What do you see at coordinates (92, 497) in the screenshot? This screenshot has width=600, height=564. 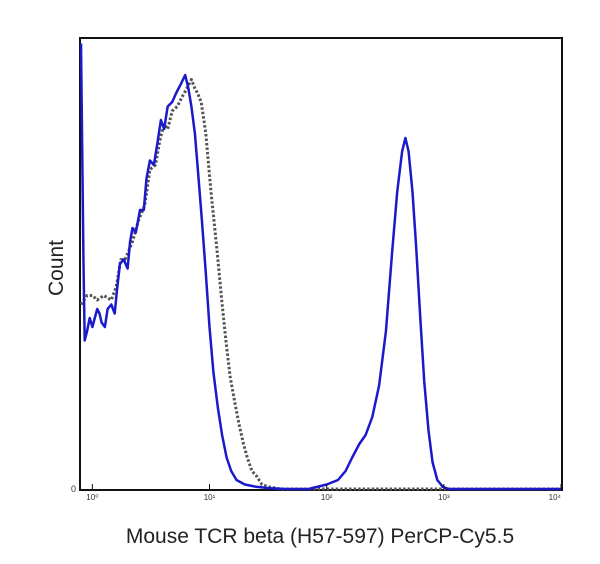 I see `x-tick-label: 10⁰` at bounding box center [92, 497].